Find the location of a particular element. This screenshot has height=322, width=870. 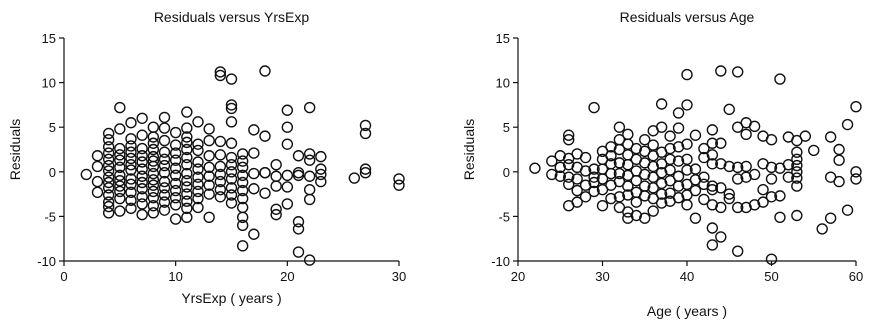

x-tick-label: 50 is located at coordinates (771, 276).